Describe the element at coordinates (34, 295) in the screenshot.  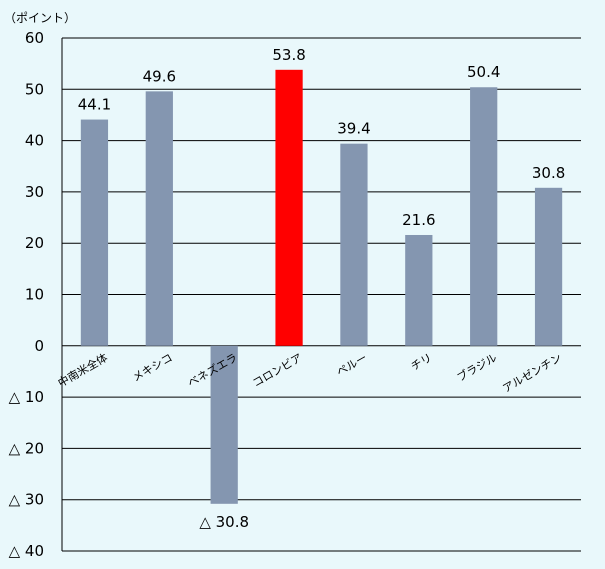
I see `y-tick-label: 10` at that location.